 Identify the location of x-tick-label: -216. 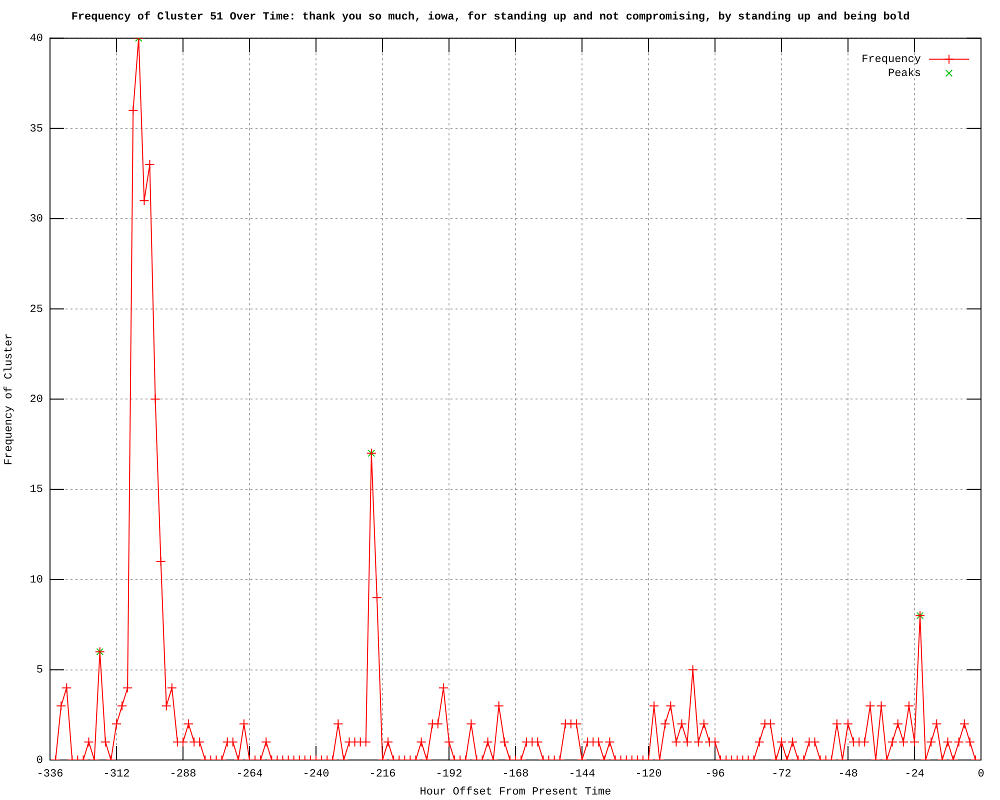
(382, 774).